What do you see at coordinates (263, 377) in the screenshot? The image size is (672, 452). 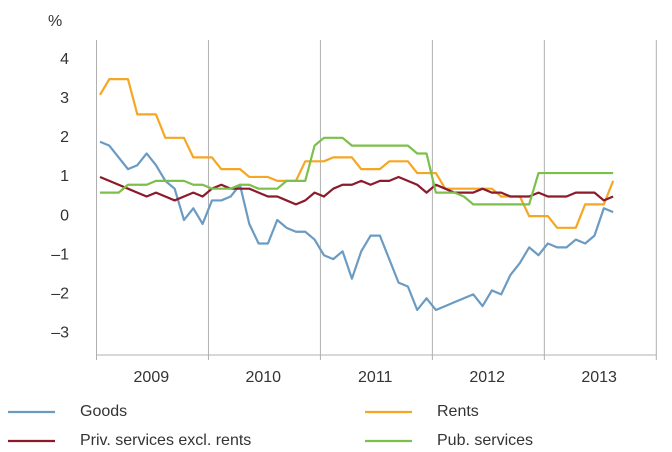 I see `x-tick-label: 2010` at bounding box center [263, 377].